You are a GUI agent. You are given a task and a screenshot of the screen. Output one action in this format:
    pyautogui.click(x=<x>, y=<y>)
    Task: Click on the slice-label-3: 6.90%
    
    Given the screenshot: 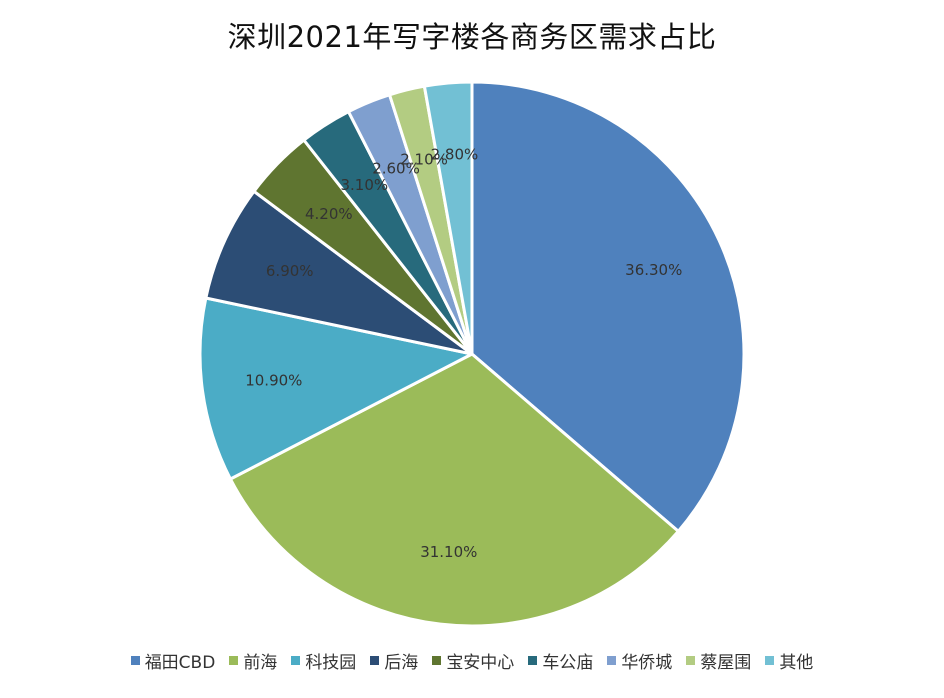 What is the action you would take?
    pyautogui.click(x=290, y=271)
    